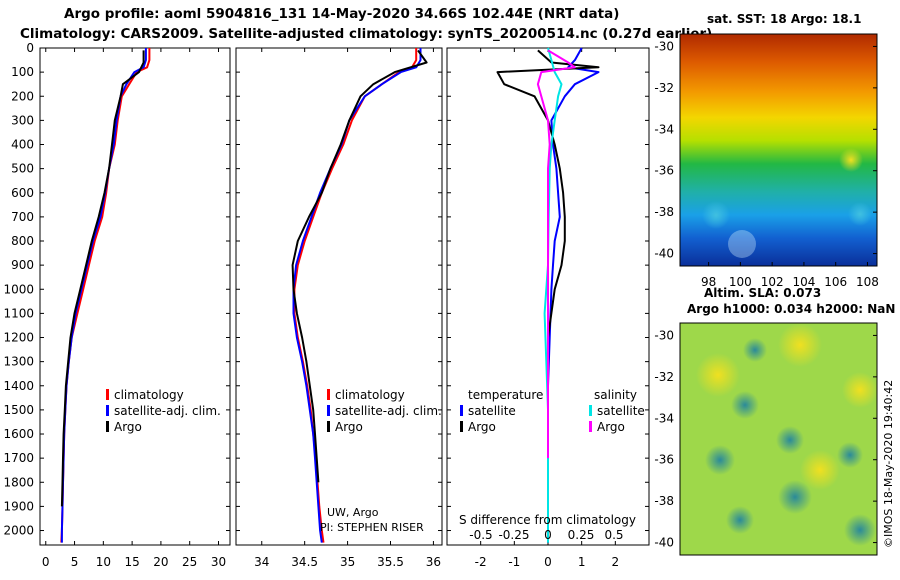 The height and width of the screenshot is (580, 900). I want to click on depth-tick-label: 1500, so click(18, 410).